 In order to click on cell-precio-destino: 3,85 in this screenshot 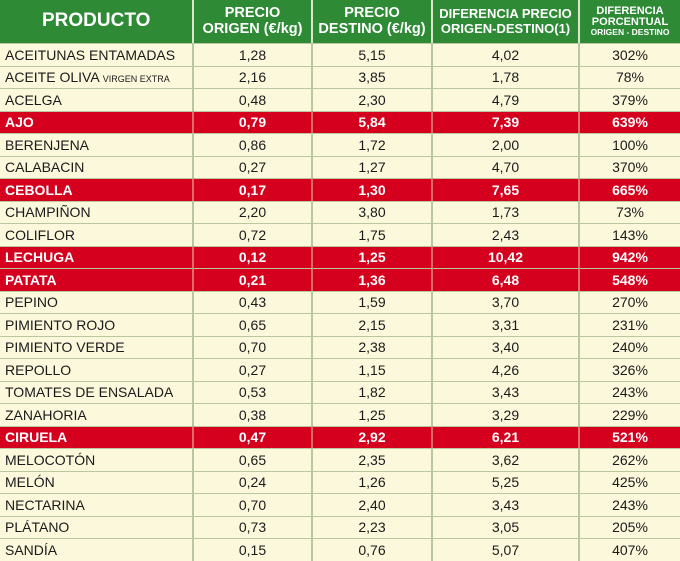, I will do `click(373, 76)`.